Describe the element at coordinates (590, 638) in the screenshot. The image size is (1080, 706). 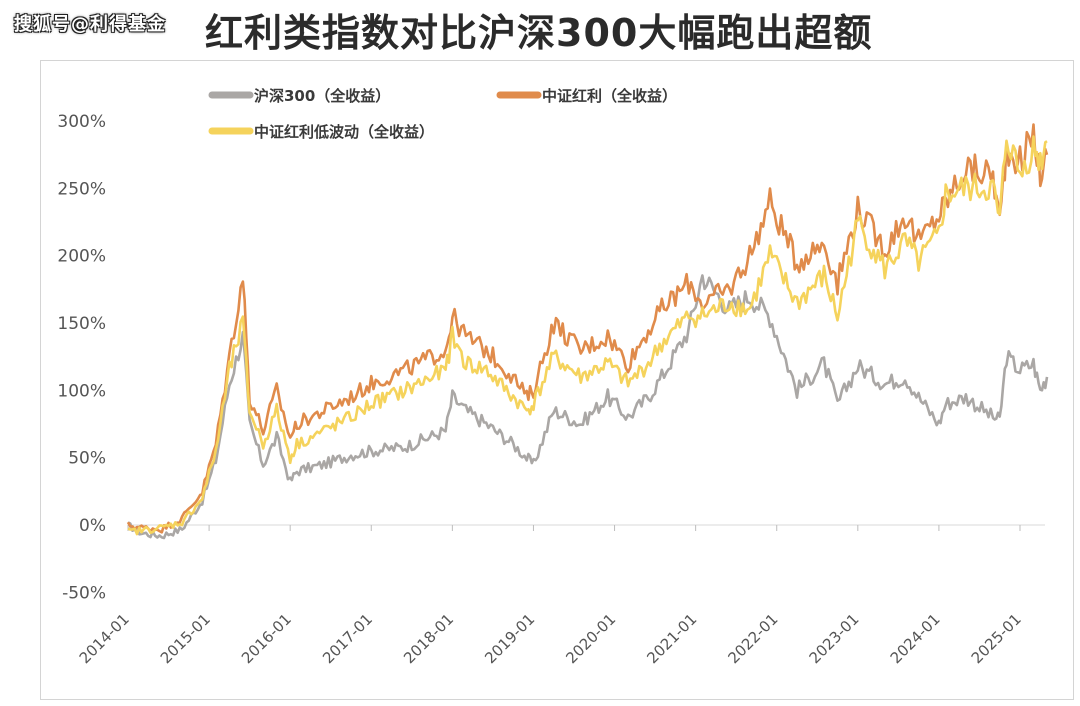
I see `x-tick-label: 2020-01` at that location.